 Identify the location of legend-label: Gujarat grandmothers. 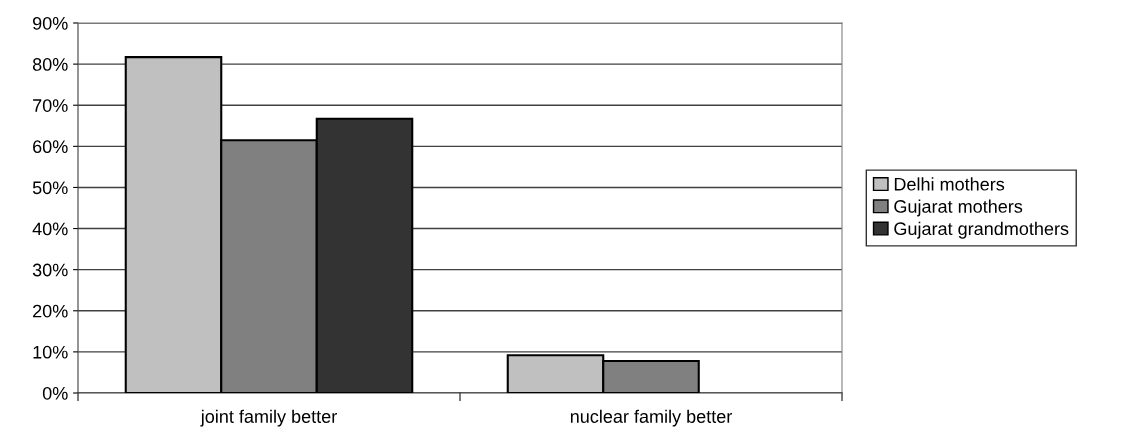
(981, 230).